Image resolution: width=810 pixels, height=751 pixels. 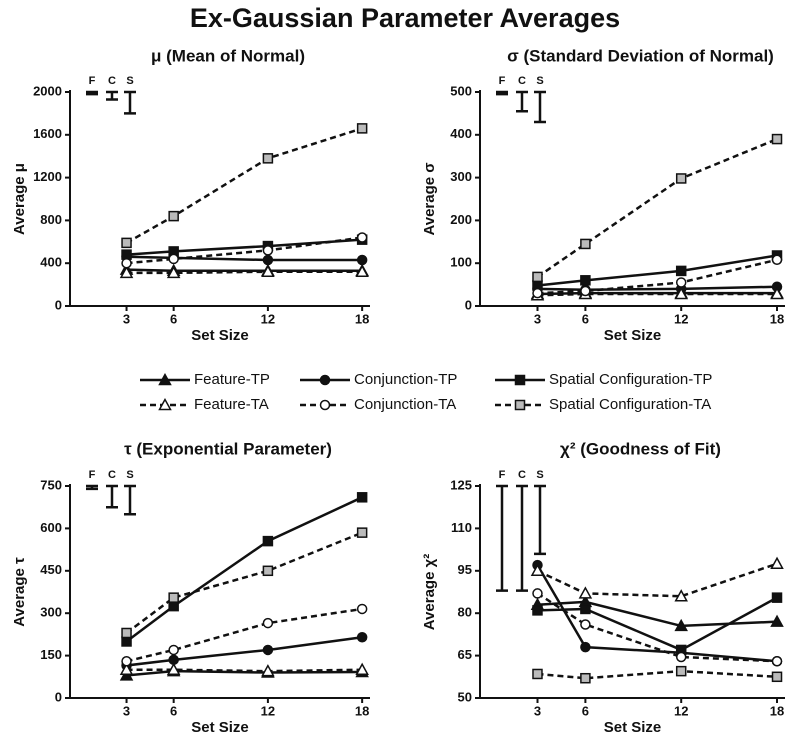 I want to click on panel-title: σ (Standard Deviation of Normal), so click(x=640, y=55).